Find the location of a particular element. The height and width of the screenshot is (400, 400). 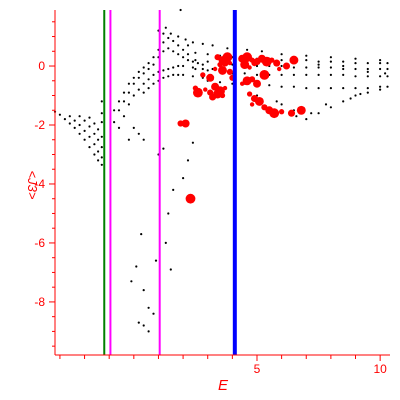

x-tick-label: 5 is located at coordinates (257, 369).